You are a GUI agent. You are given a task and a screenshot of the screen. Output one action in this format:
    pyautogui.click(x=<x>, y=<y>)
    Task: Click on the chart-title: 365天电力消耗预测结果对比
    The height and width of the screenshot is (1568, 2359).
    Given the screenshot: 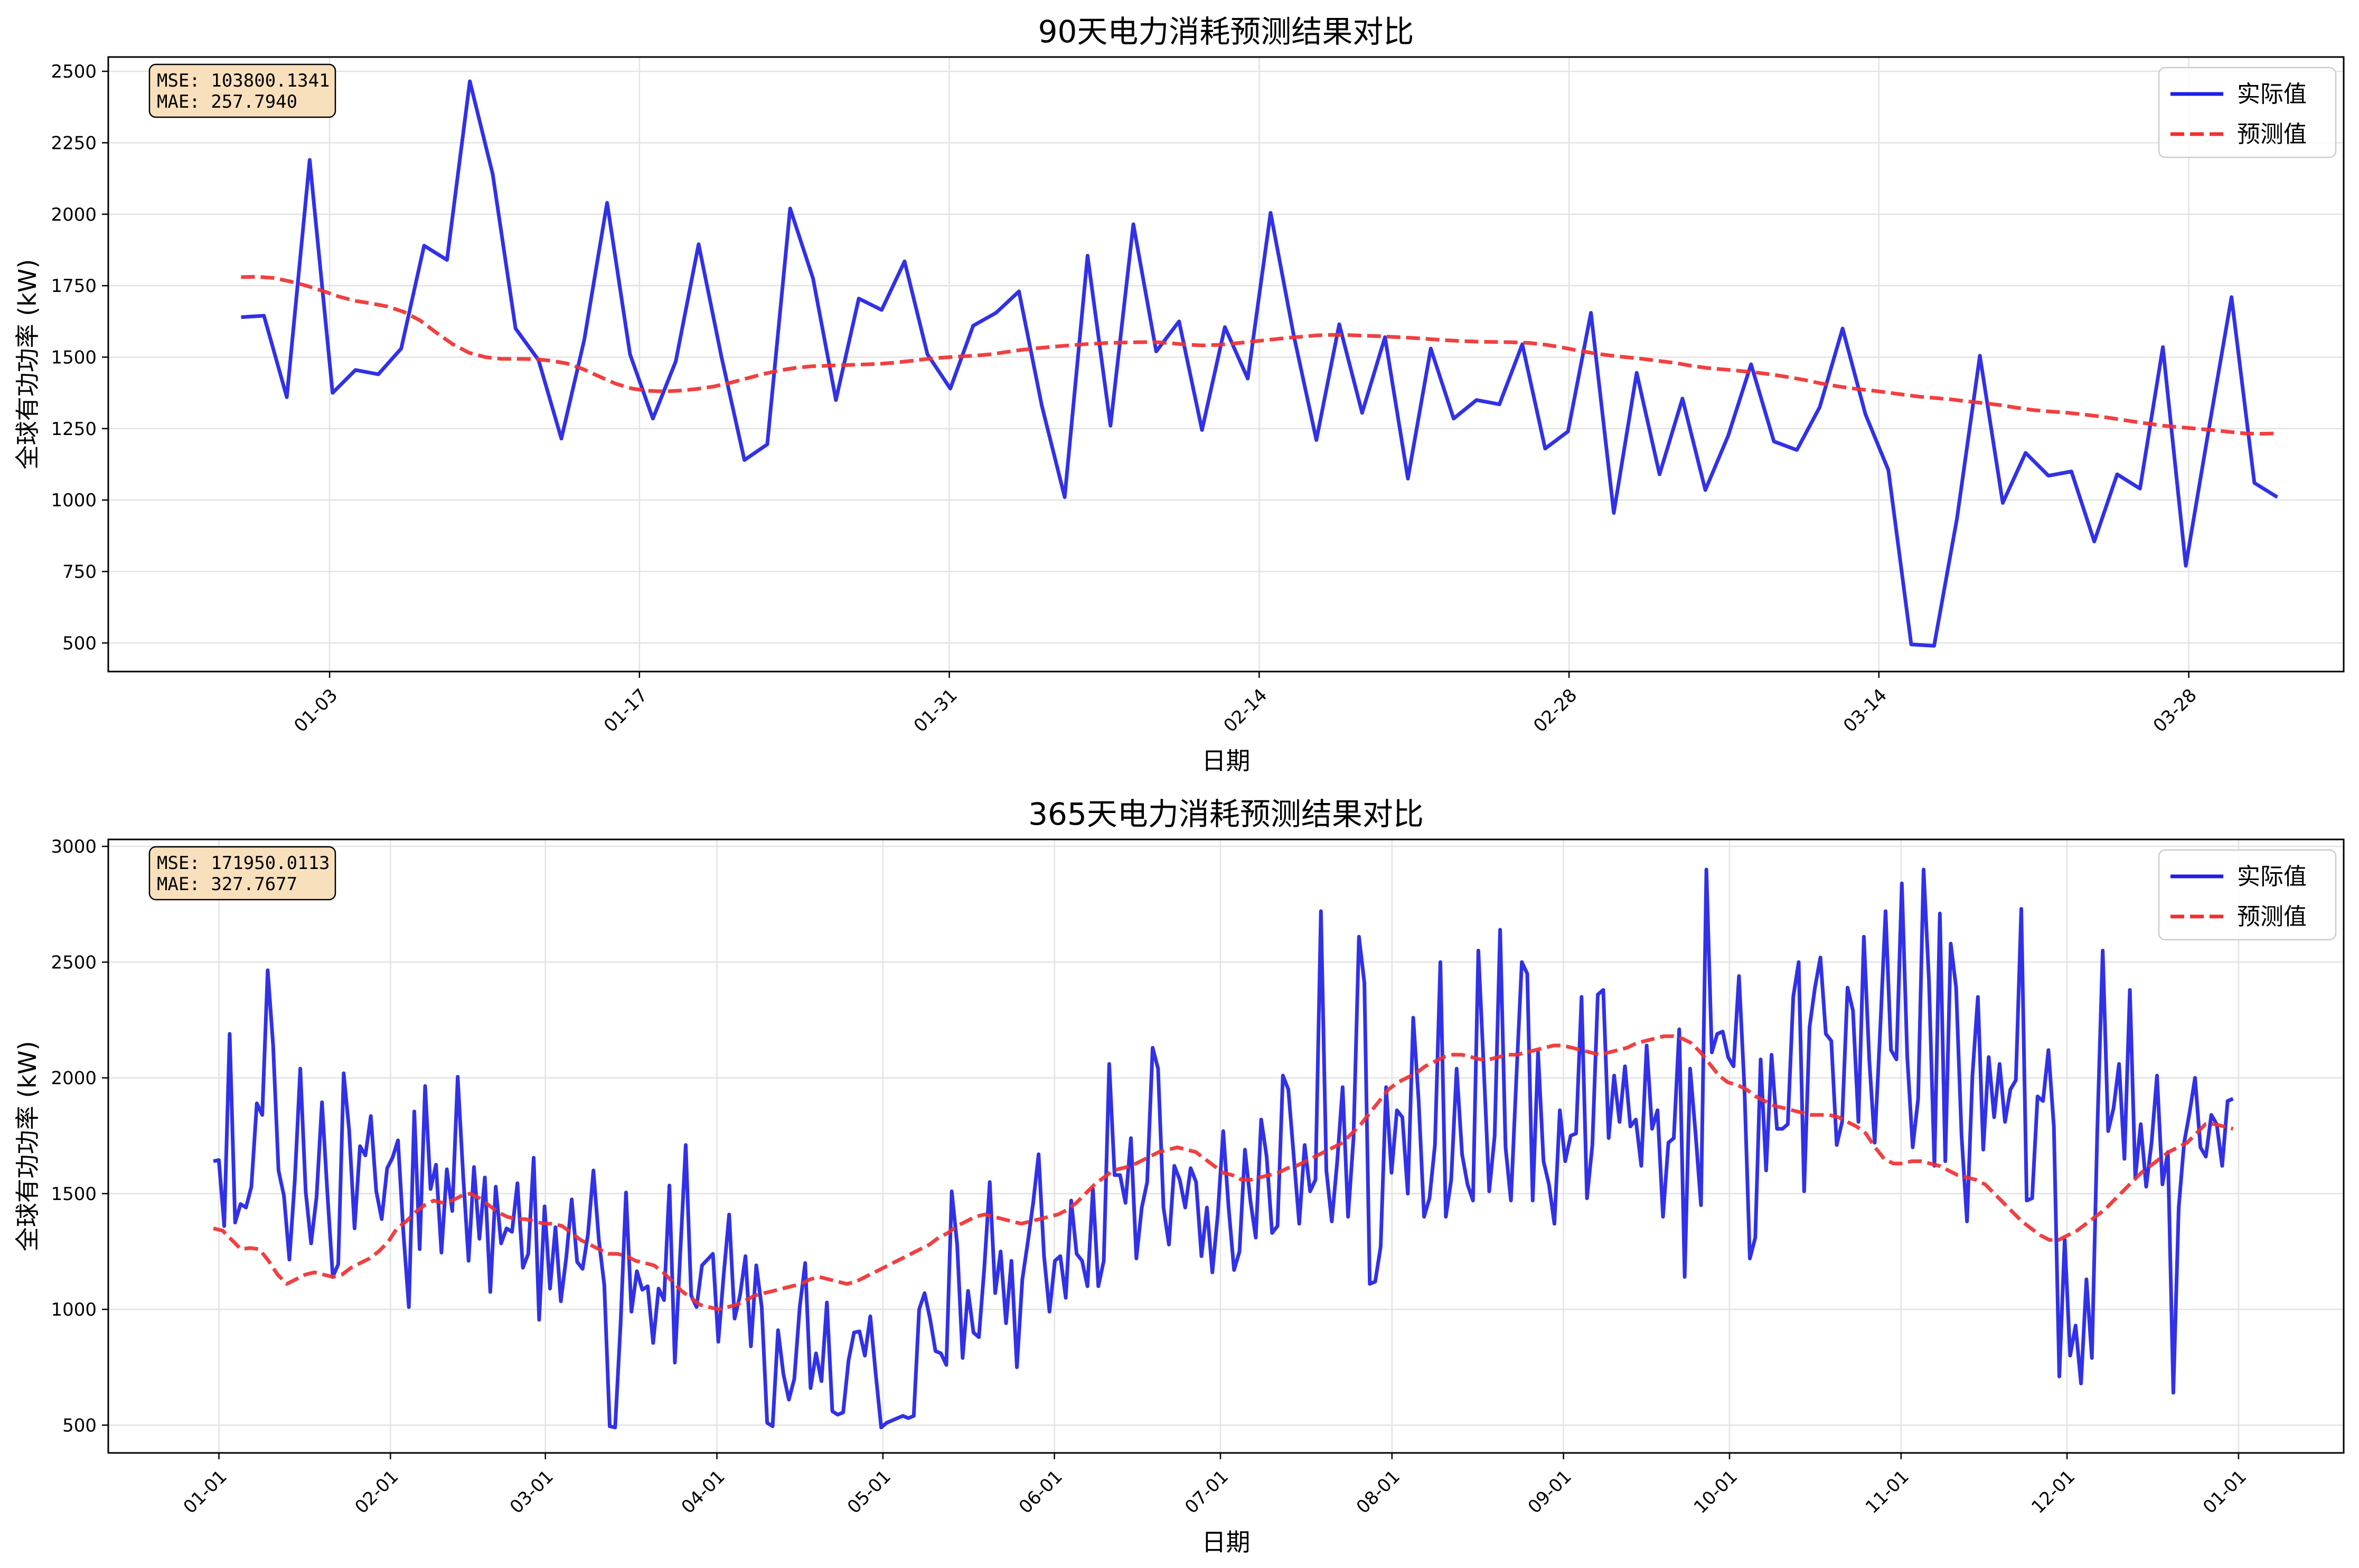 What is the action you would take?
    pyautogui.click(x=1226, y=814)
    